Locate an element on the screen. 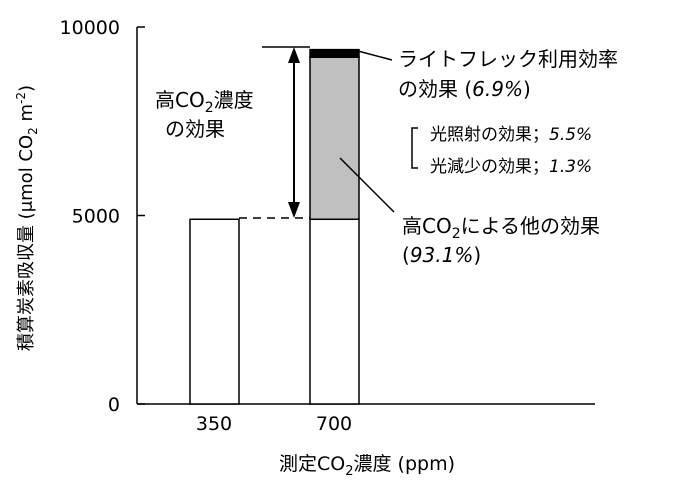  y-ticks: 0 5000 10000 is located at coordinates (102, 216).